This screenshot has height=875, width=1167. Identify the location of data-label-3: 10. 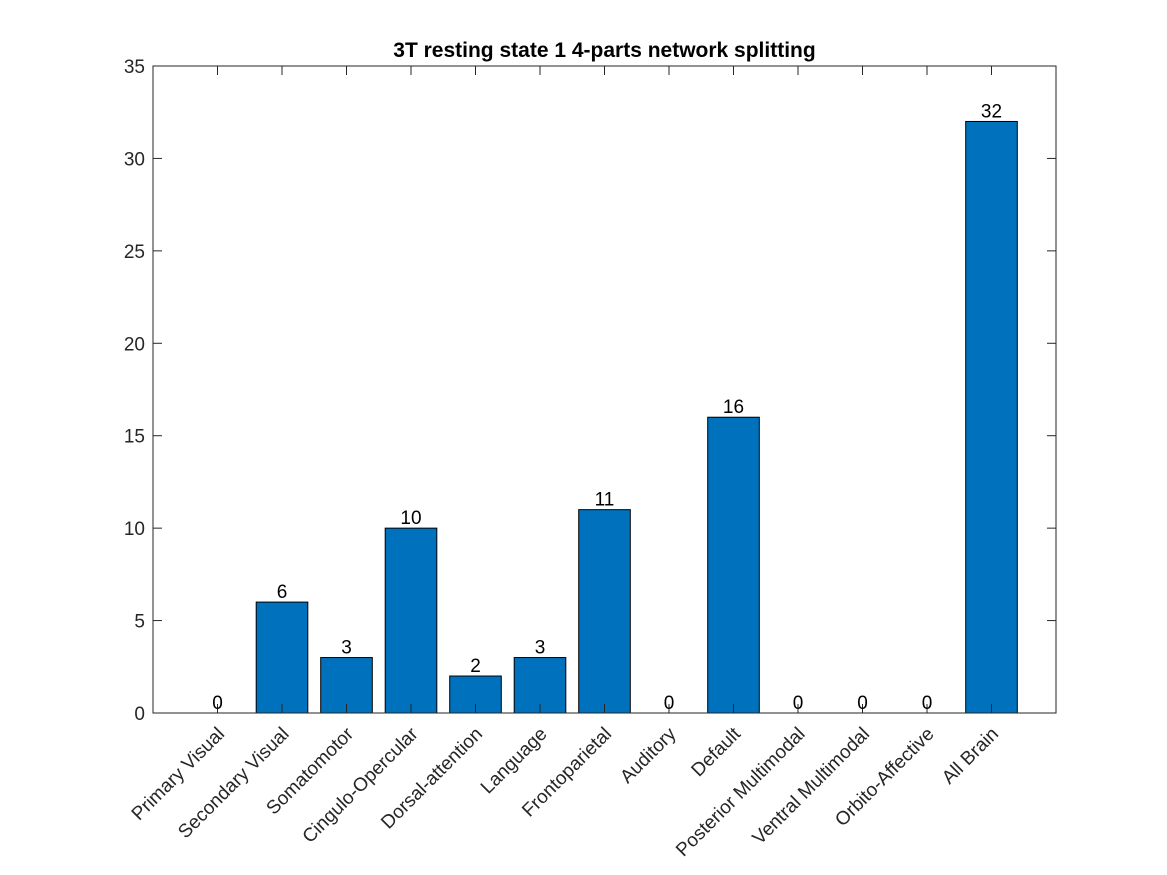
(410, 518).